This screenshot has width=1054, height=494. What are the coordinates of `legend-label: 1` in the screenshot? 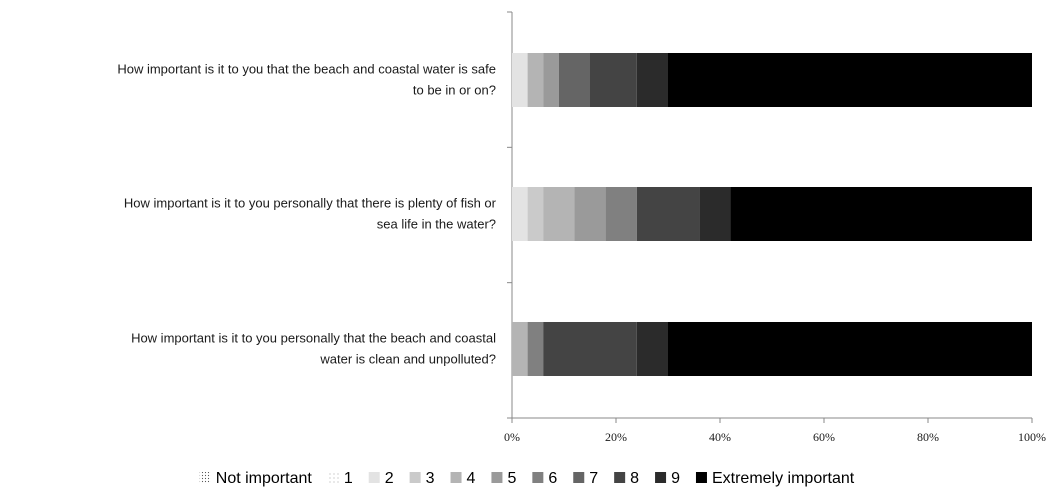 It's located at (348, 478).